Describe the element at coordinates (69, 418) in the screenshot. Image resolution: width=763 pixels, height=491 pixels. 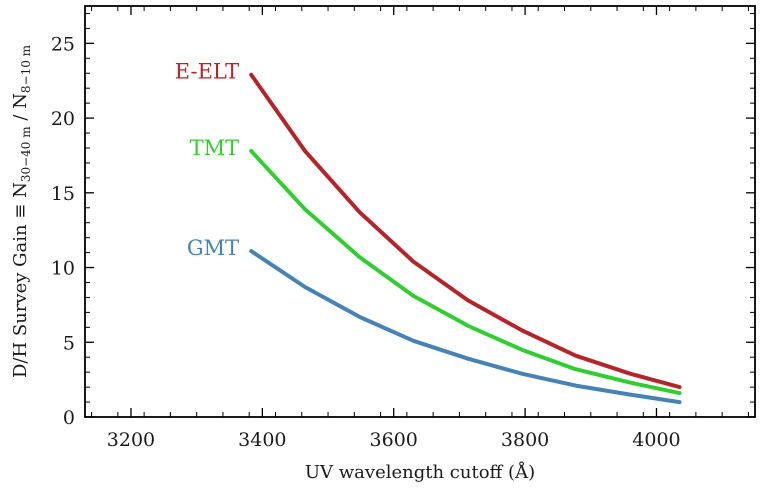
I see `y-tick-label: 0` at that location.